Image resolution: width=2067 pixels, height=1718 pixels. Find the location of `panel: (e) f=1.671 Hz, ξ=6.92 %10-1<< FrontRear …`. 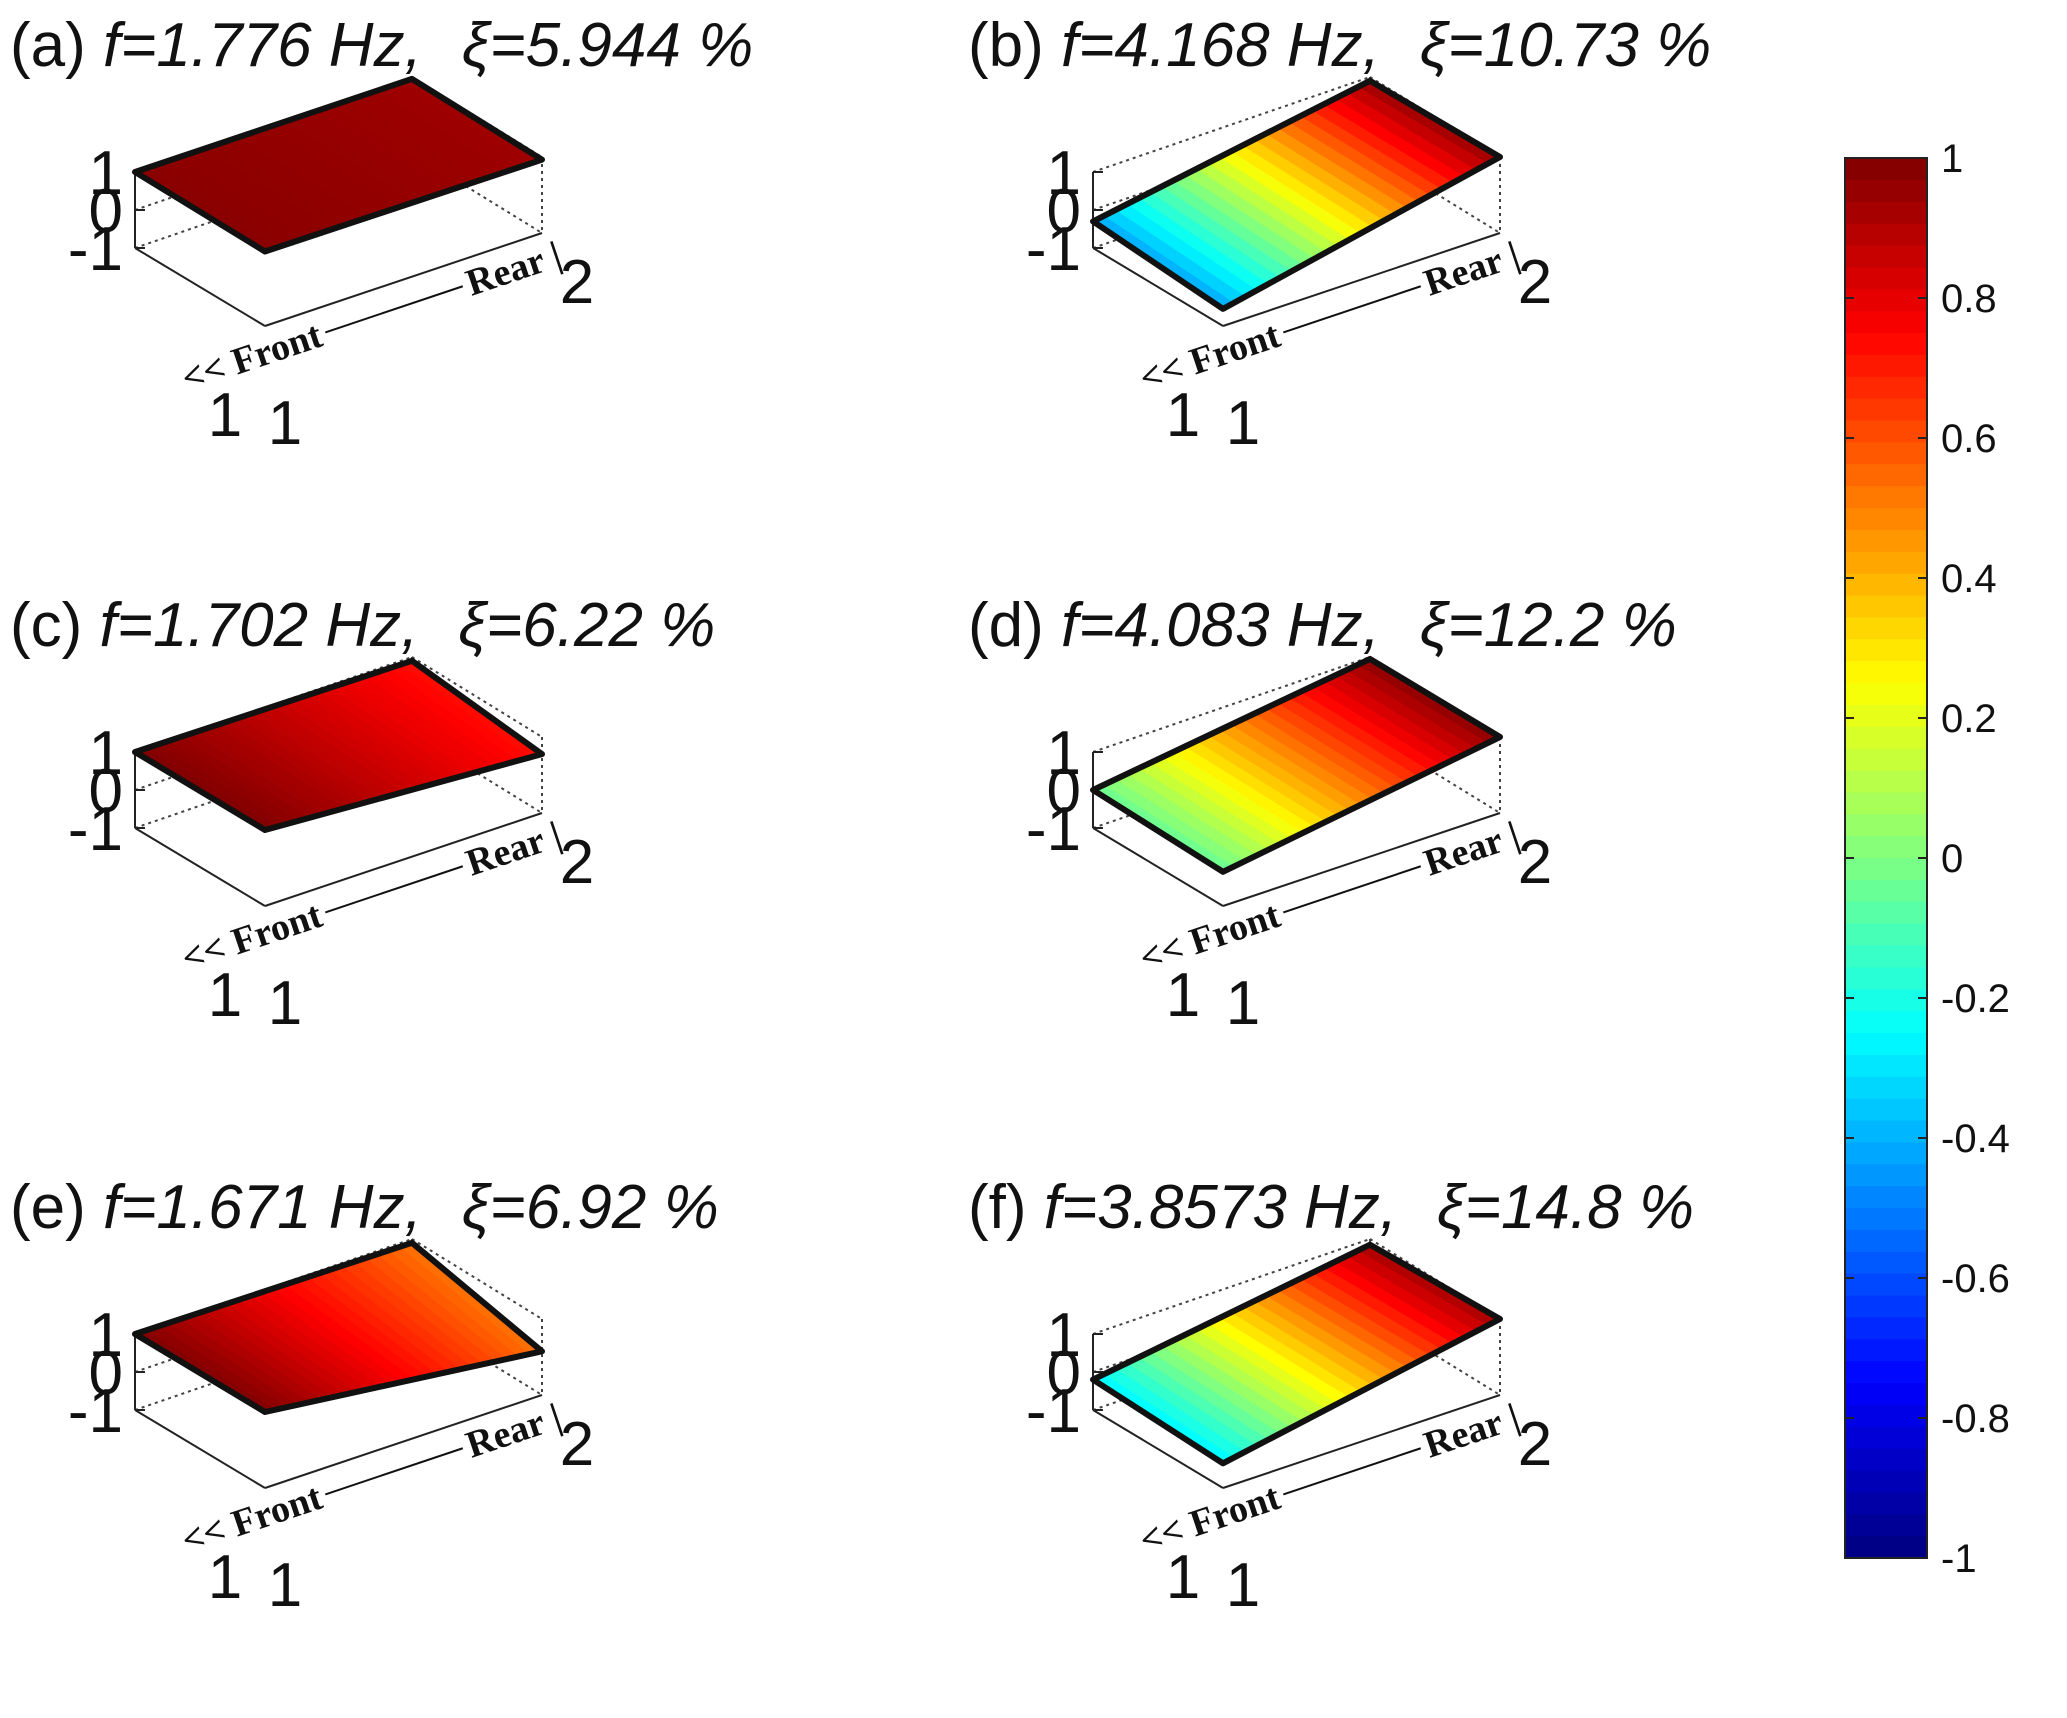

panel: (e) f=1.671 Hz, ξ=6.92 %10-1<< FrontRear … is located at coordinates (364, 1396).